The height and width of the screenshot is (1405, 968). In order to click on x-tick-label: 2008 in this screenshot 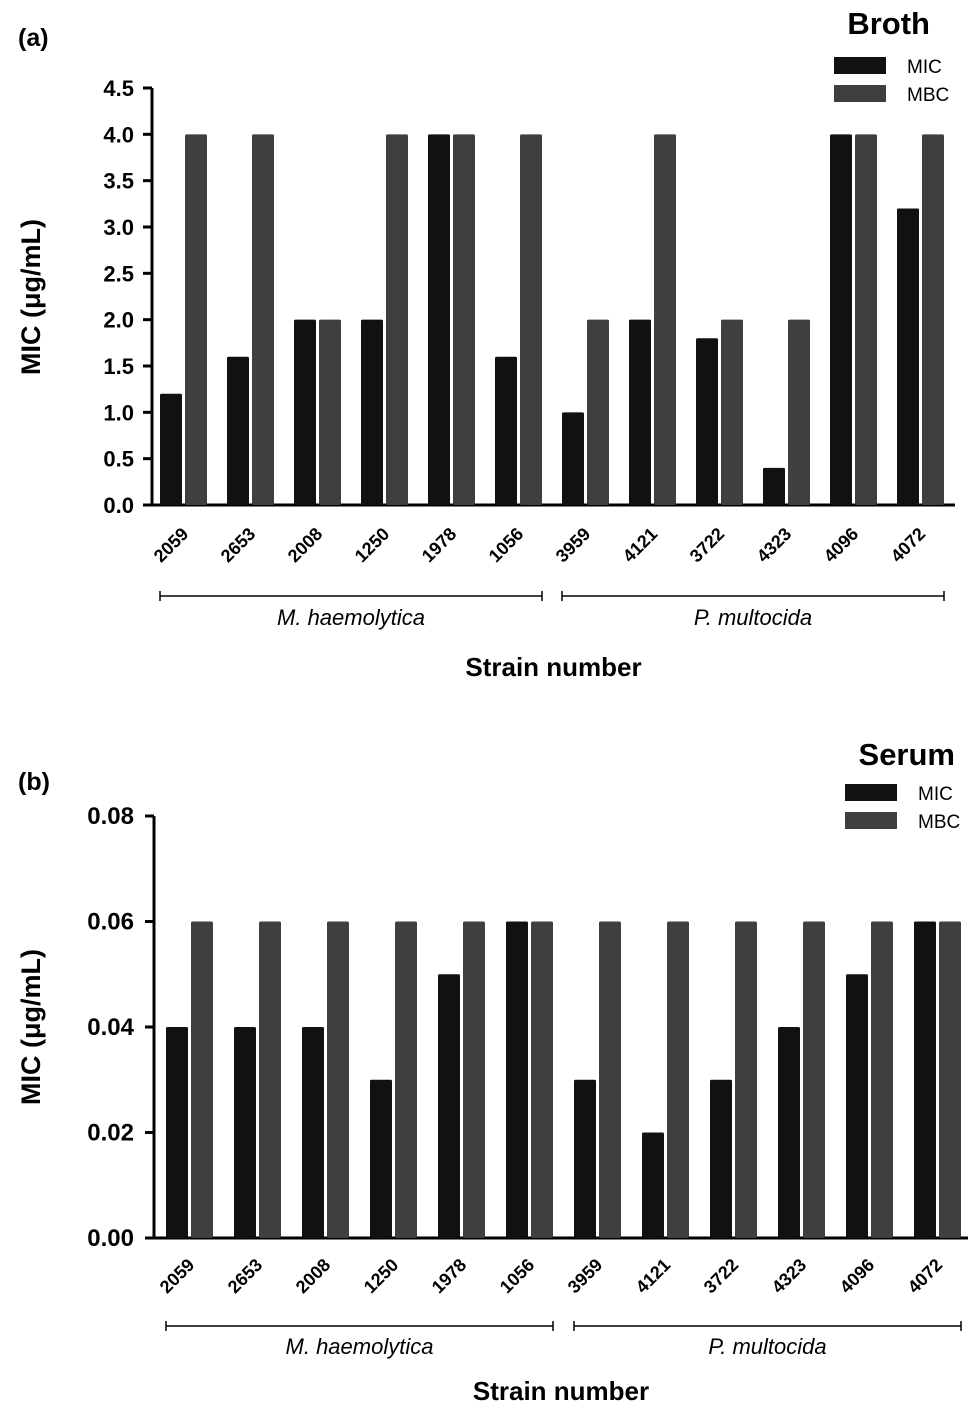, I will do `click(313, 1276)`.